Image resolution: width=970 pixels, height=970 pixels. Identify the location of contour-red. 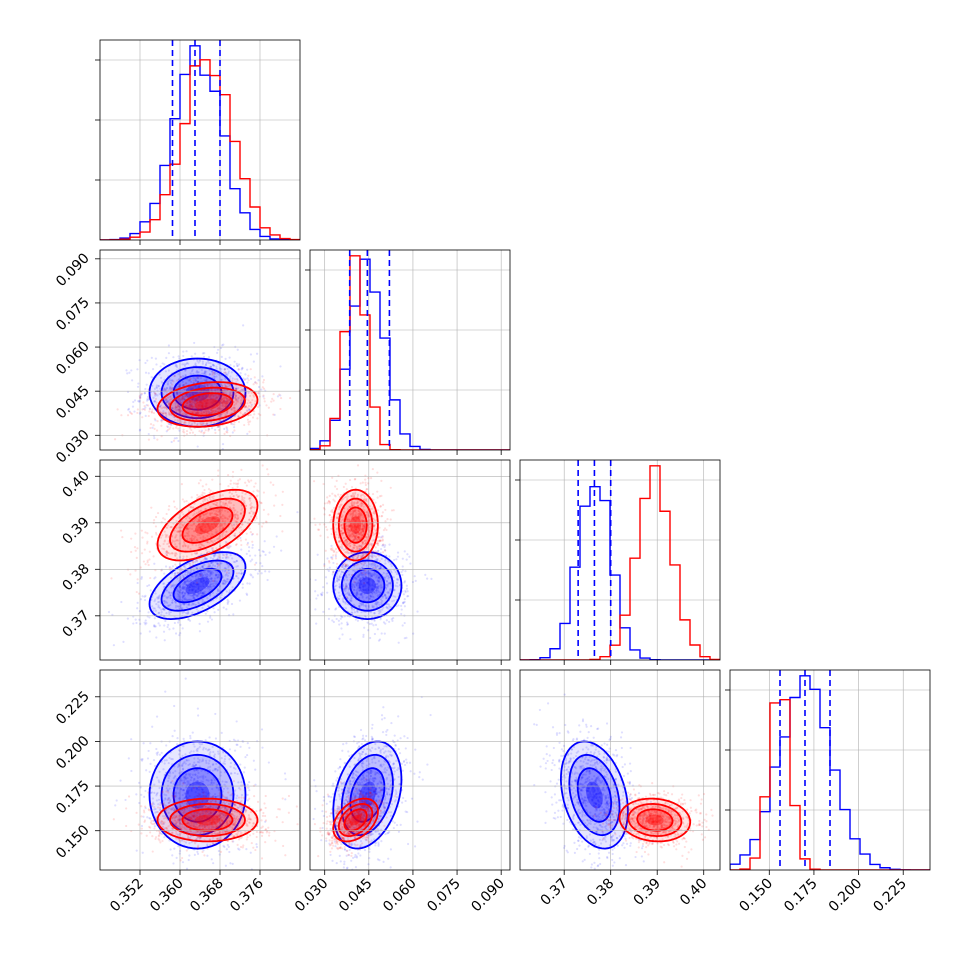
(207, 404).